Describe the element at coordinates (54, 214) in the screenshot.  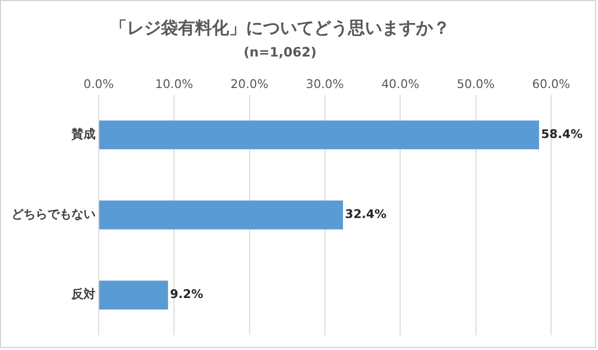
I see `y-tick-label: どちらでもない` at that location.